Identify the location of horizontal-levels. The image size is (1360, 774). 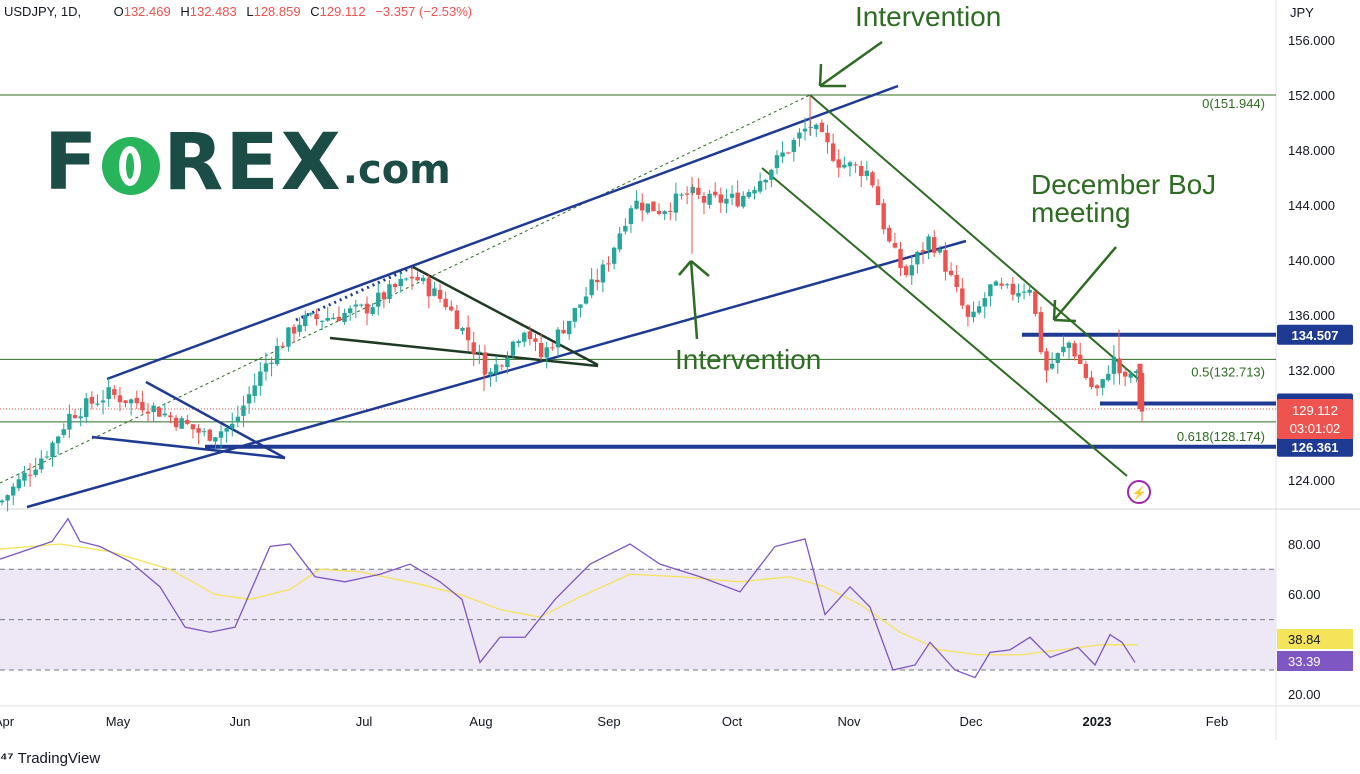
(740, 390).